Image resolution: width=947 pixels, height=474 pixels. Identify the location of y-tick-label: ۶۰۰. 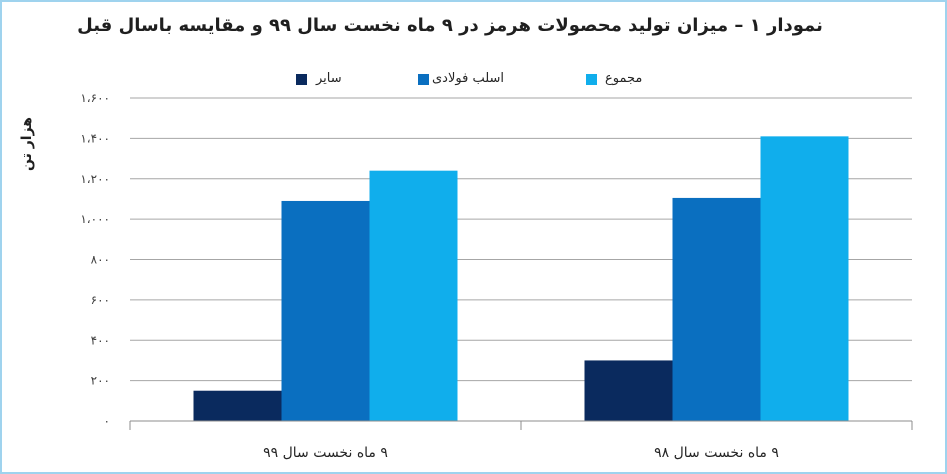
(100, 300).